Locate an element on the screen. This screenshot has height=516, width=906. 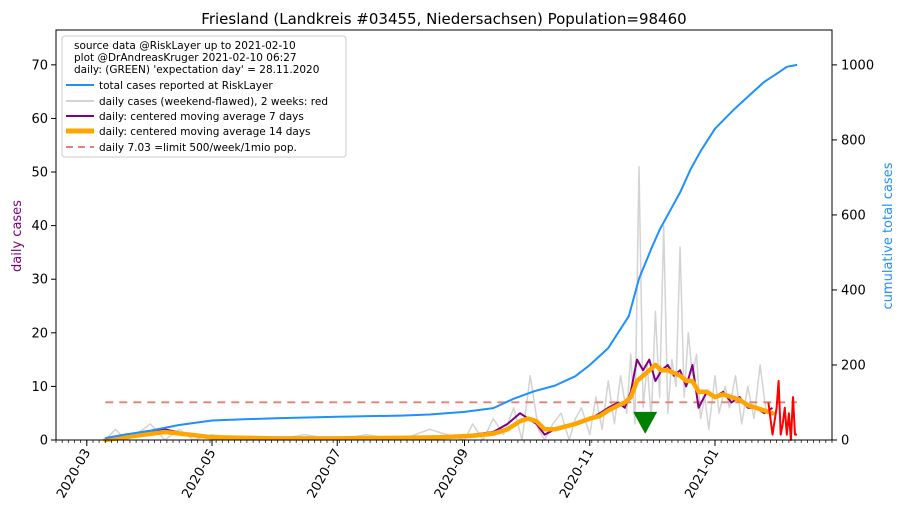
legend-label-limit: daily 7.03 =limit 500/week/1mio pop. is located at coordinates (198, 148).